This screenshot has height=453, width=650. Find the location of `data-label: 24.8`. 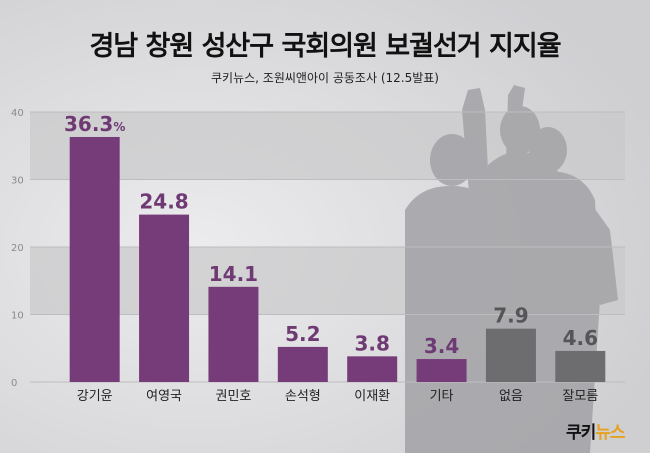

data-label: 24.8 is located at coordinates (163, 202).